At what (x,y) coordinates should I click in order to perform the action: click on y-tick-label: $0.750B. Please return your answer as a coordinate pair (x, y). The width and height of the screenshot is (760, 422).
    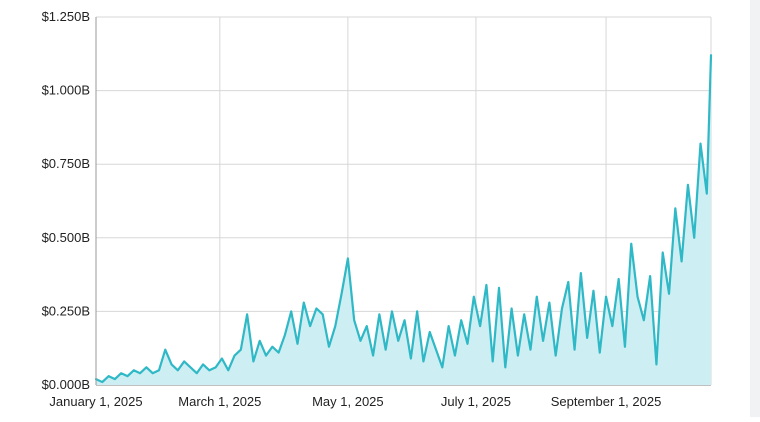
    Looking at the image, I should click on (66, 163).